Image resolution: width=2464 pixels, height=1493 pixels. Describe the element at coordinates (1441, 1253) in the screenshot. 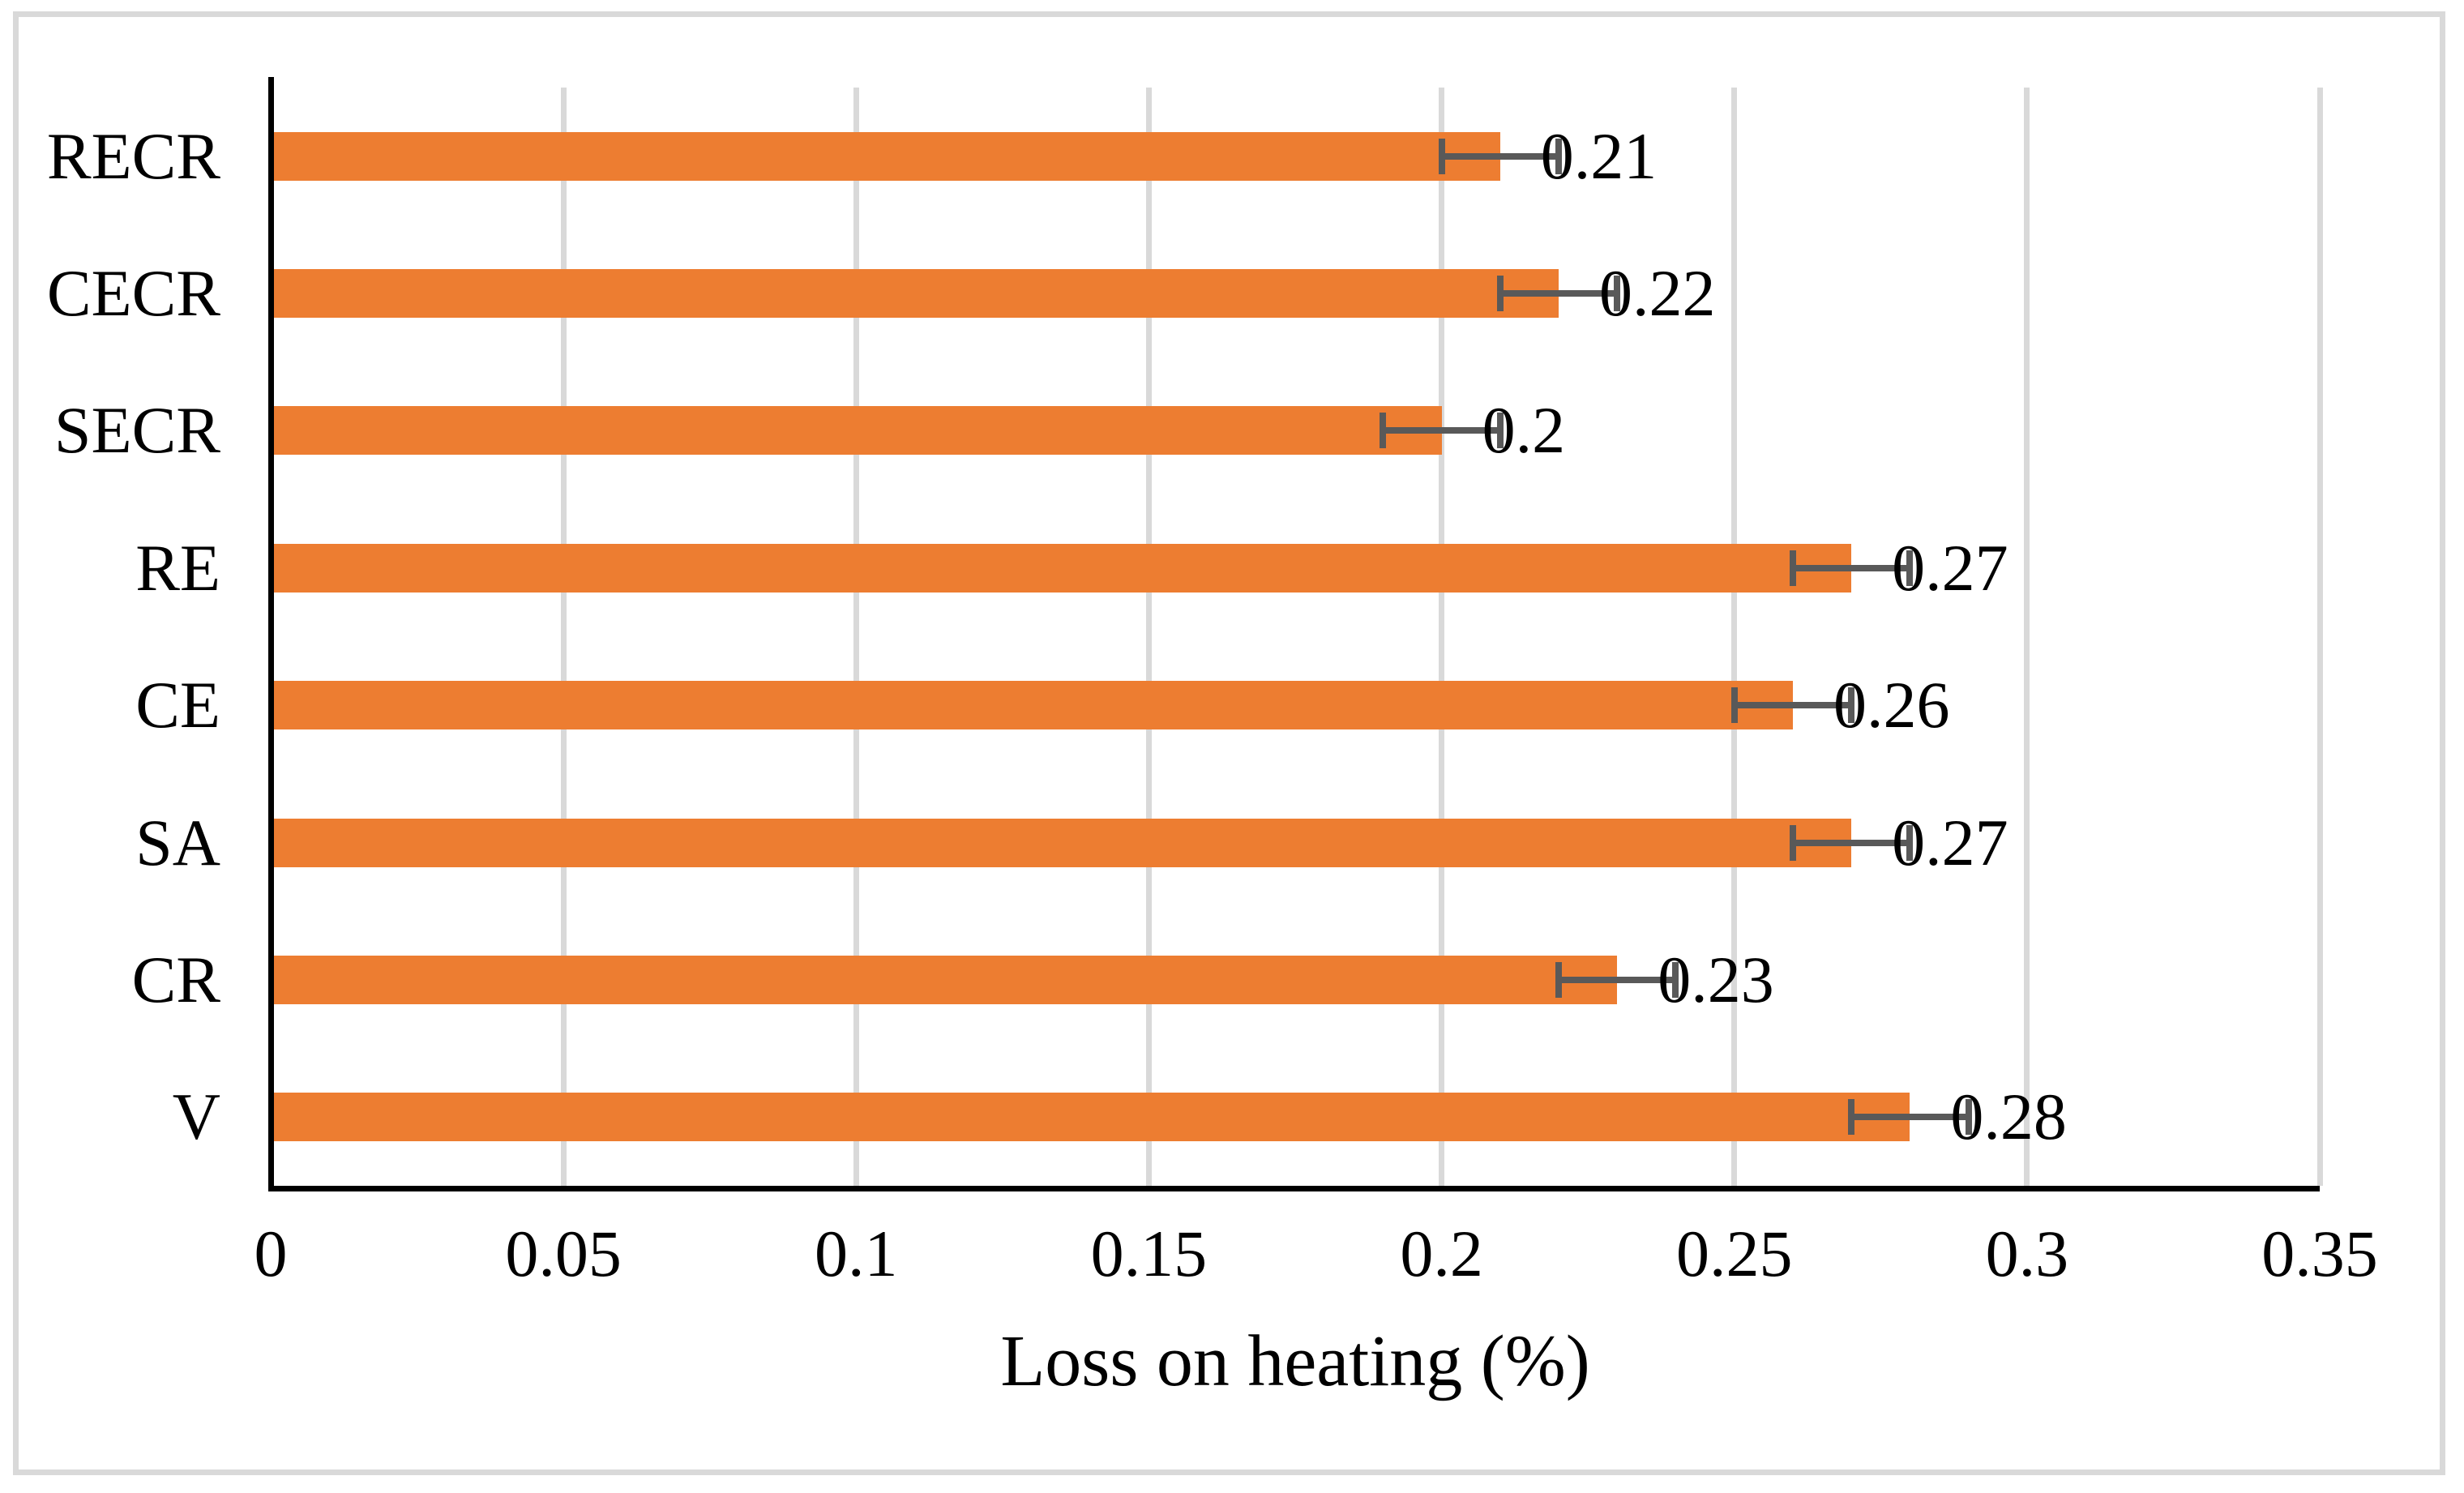

I see `x-tick-label: 0.2` at that location.